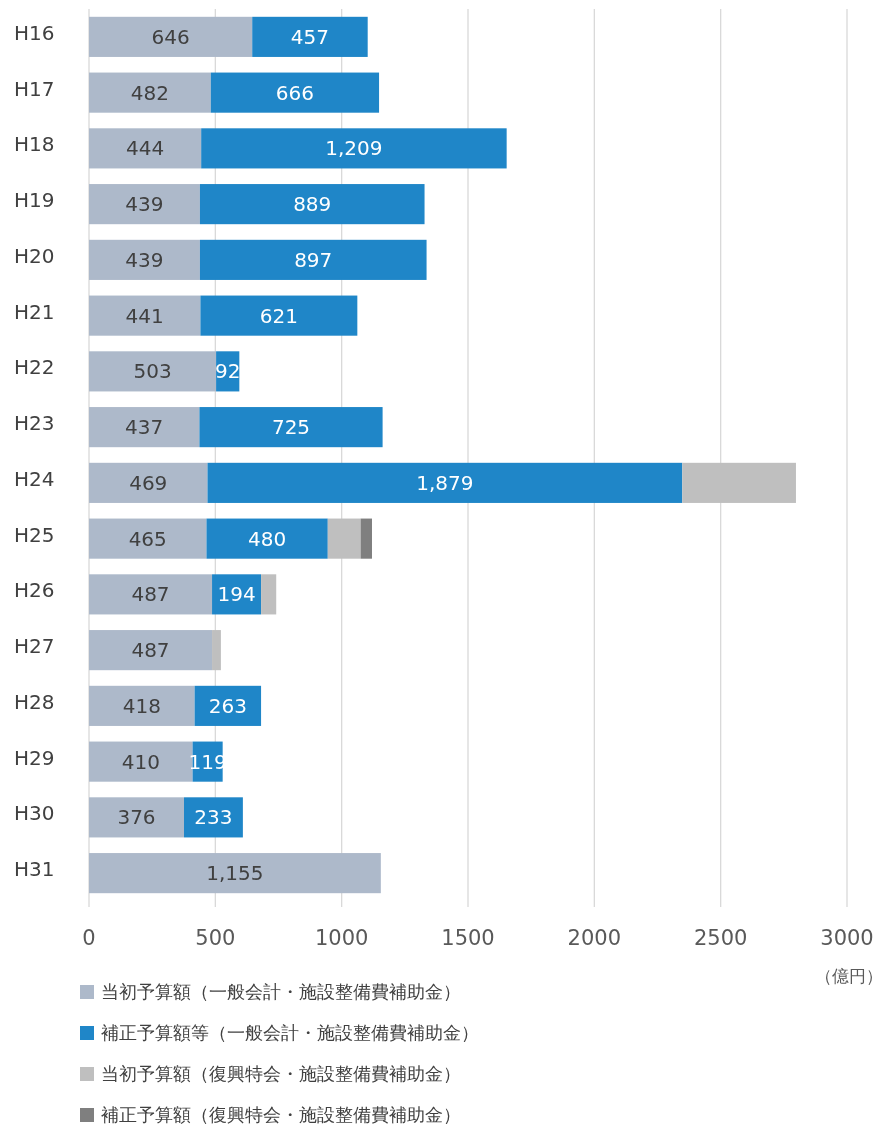 The width and height of the screenshot is (885, 1129). What do you see at coordinates (34, 646) in the screenshot?
I see `y-tick-label: H27` at bounding box center [34, 646].